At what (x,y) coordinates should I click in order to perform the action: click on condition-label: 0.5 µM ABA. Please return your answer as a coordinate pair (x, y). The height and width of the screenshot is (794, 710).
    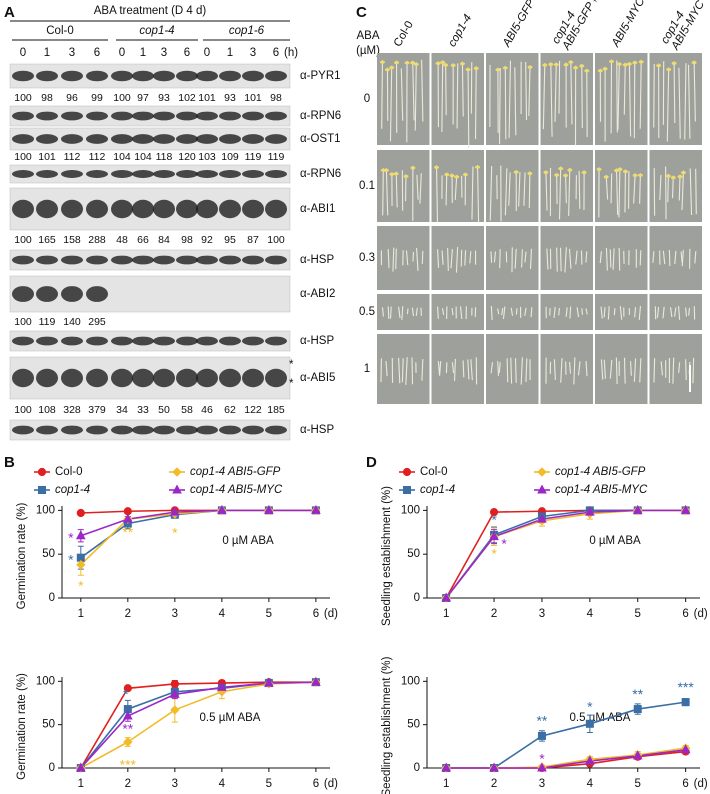
    Looking at the image, I should click on (230, 718).